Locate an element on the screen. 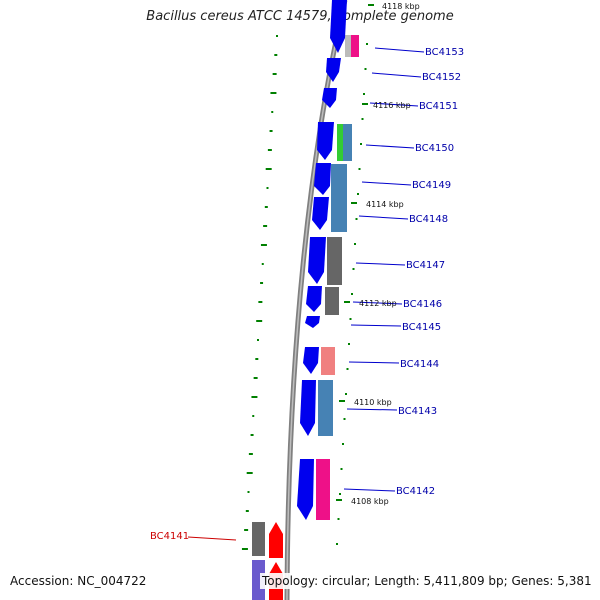 Image resolution: width=600 pixels, height=600 pixels. gene-label-bc4146: BC4146 is located at coordinates (422, 304).